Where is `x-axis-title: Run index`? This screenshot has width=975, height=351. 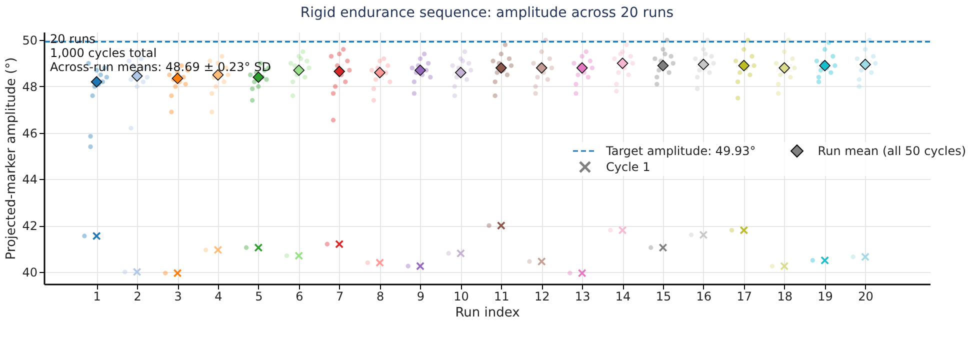
x-axis-title: Run index is located at coordinates (487, 313).